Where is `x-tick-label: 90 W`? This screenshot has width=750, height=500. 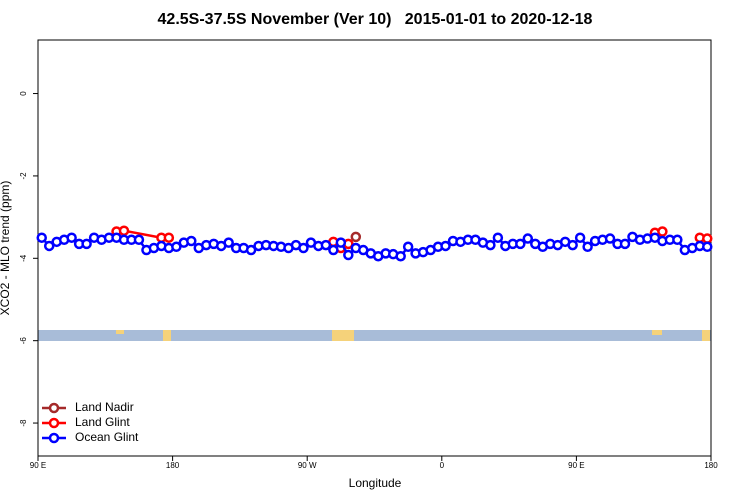
x-tick-label: 90 W is located at coordinates (307, 465).